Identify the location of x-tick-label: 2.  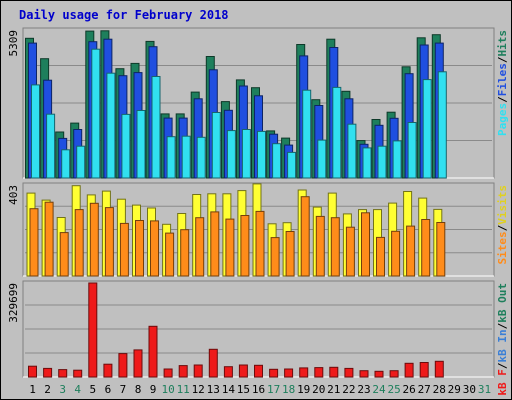
(47, 389).